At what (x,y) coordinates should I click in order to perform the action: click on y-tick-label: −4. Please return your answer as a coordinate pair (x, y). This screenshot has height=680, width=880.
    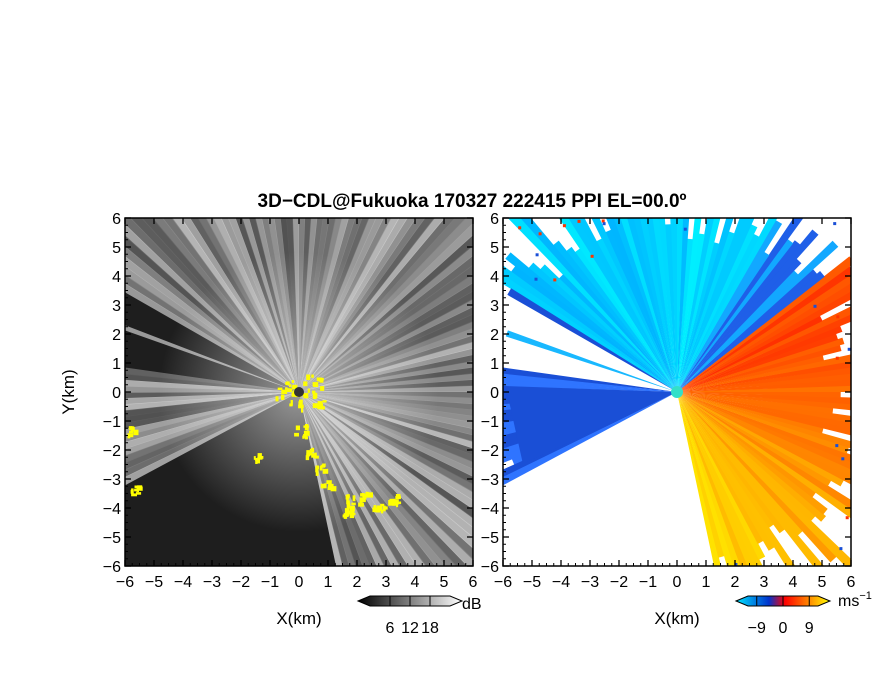
    Looking at the image, I should click on (112, 509).